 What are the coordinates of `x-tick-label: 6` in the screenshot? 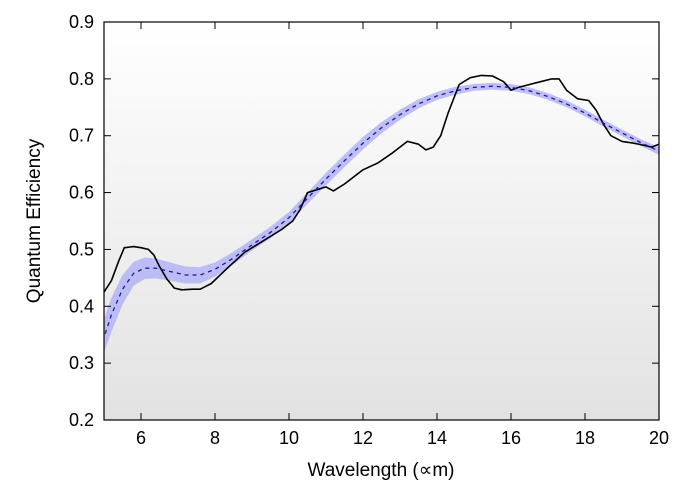 It's located at (141, 438).